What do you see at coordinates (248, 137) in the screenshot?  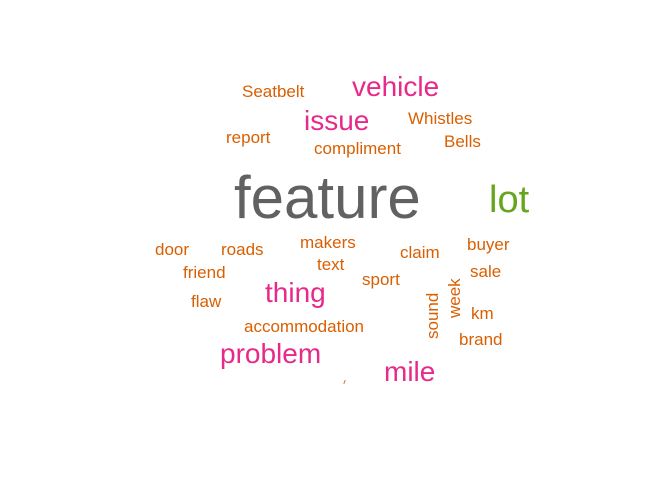 I see `word-report: report` at bounding box center [248, 137].